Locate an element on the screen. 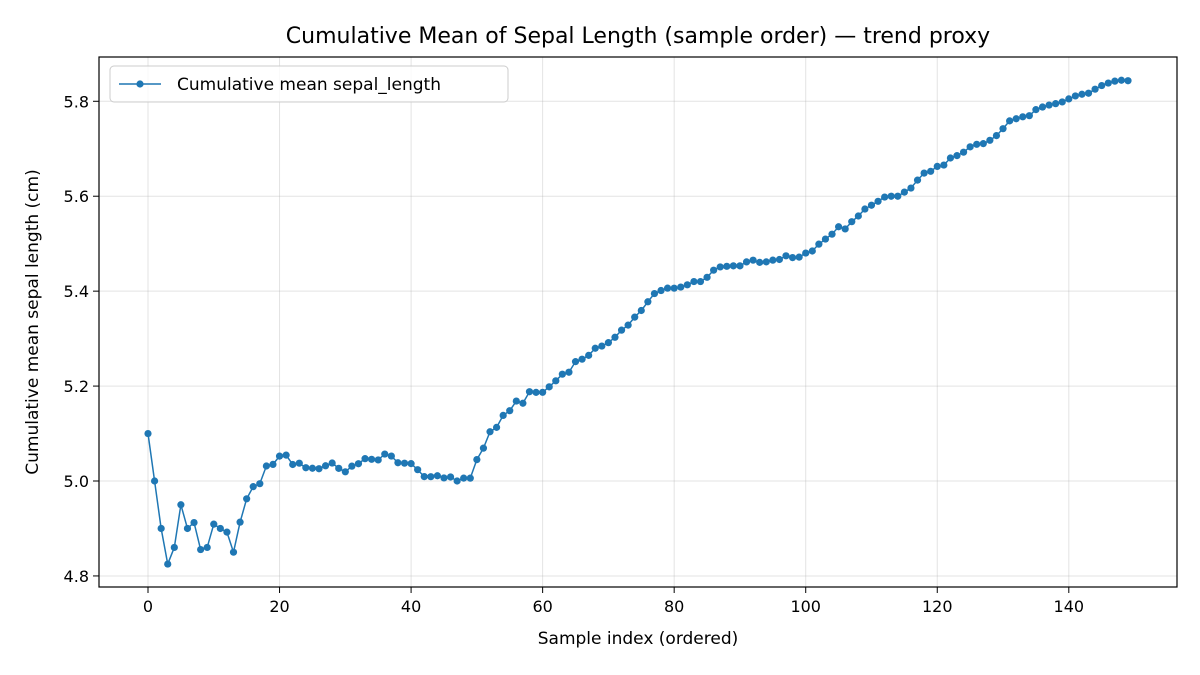  legend-marker-swatch is located at coordinates (140, 84).